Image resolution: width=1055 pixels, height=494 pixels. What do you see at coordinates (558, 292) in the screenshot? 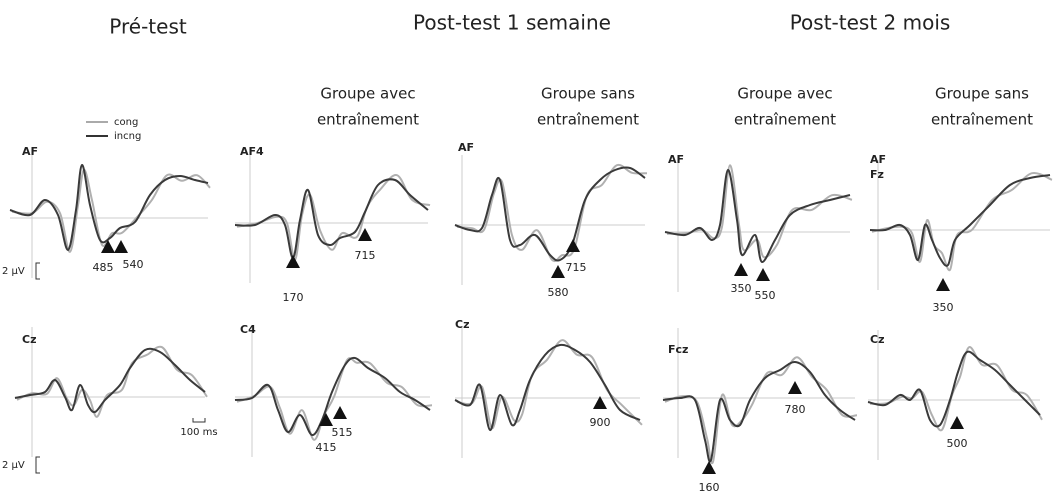
I see `latency-label: 580` at bounding box center [558, 292].